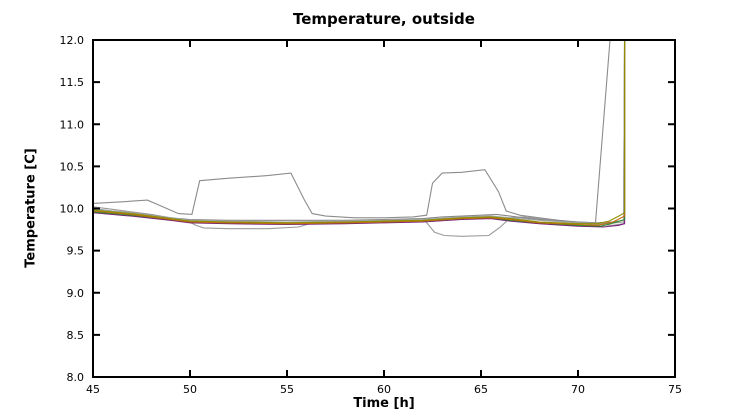  Describe the element at coordinates (287, 389) in the screenshot. I see `x-tick-label: 55` at that location.